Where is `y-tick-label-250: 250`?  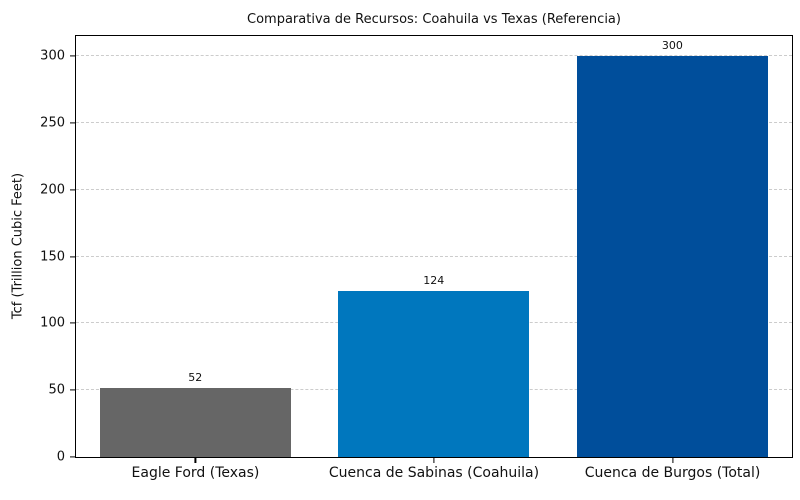
y-tick-label-250: 250 is located at coordinates (52, 123).